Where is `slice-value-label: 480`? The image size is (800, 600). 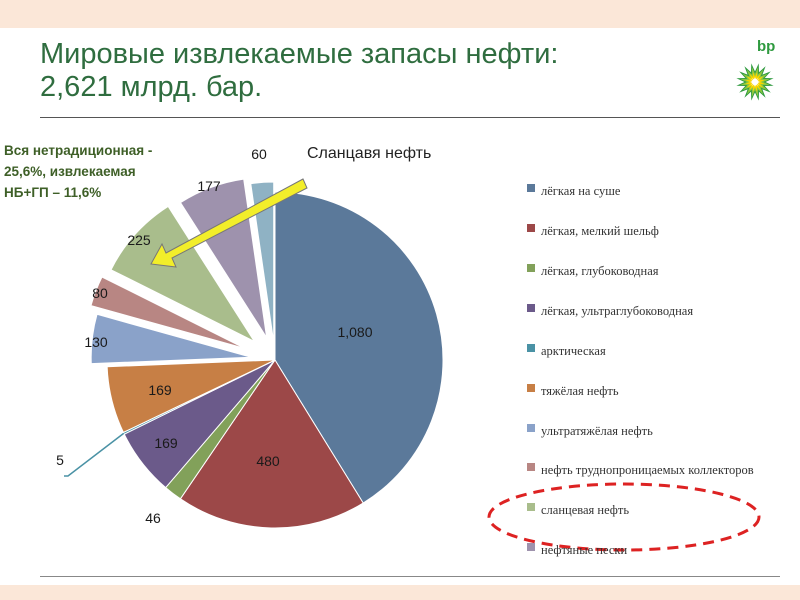 slice-value-label: 480 is located at coordinates (268, 461).